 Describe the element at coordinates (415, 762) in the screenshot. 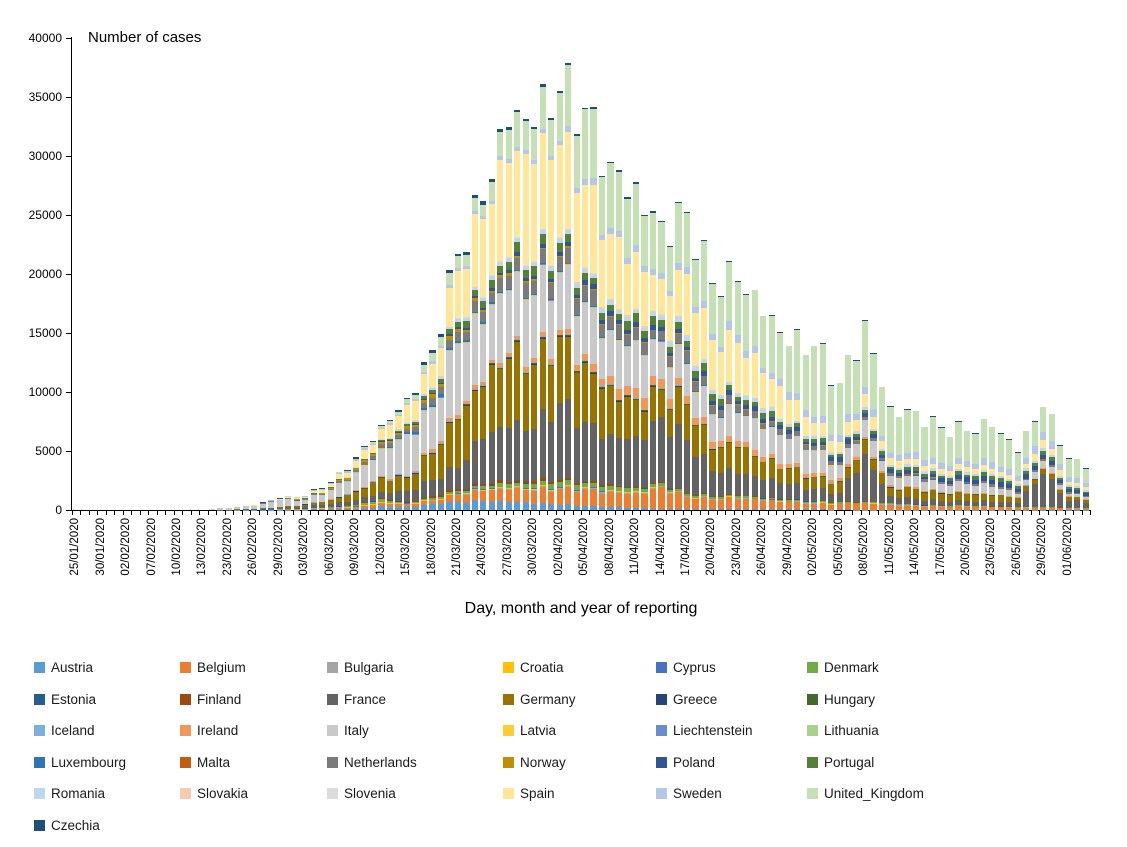

I see `legend-item-Netherlands: Netherlands` at that location.